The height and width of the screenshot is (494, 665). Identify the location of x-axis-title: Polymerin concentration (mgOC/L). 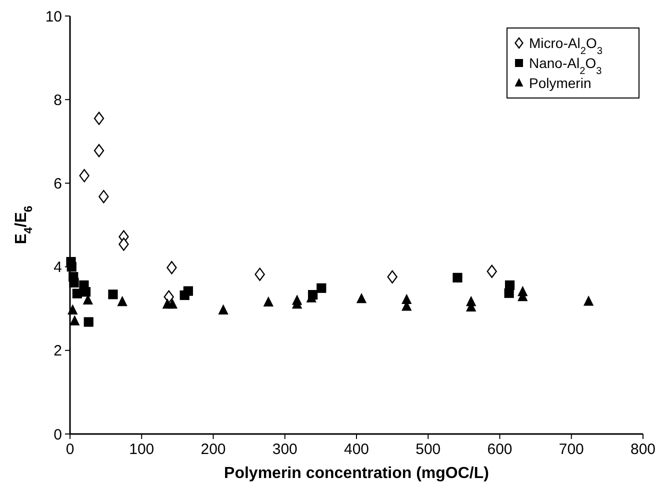
(356, 473).